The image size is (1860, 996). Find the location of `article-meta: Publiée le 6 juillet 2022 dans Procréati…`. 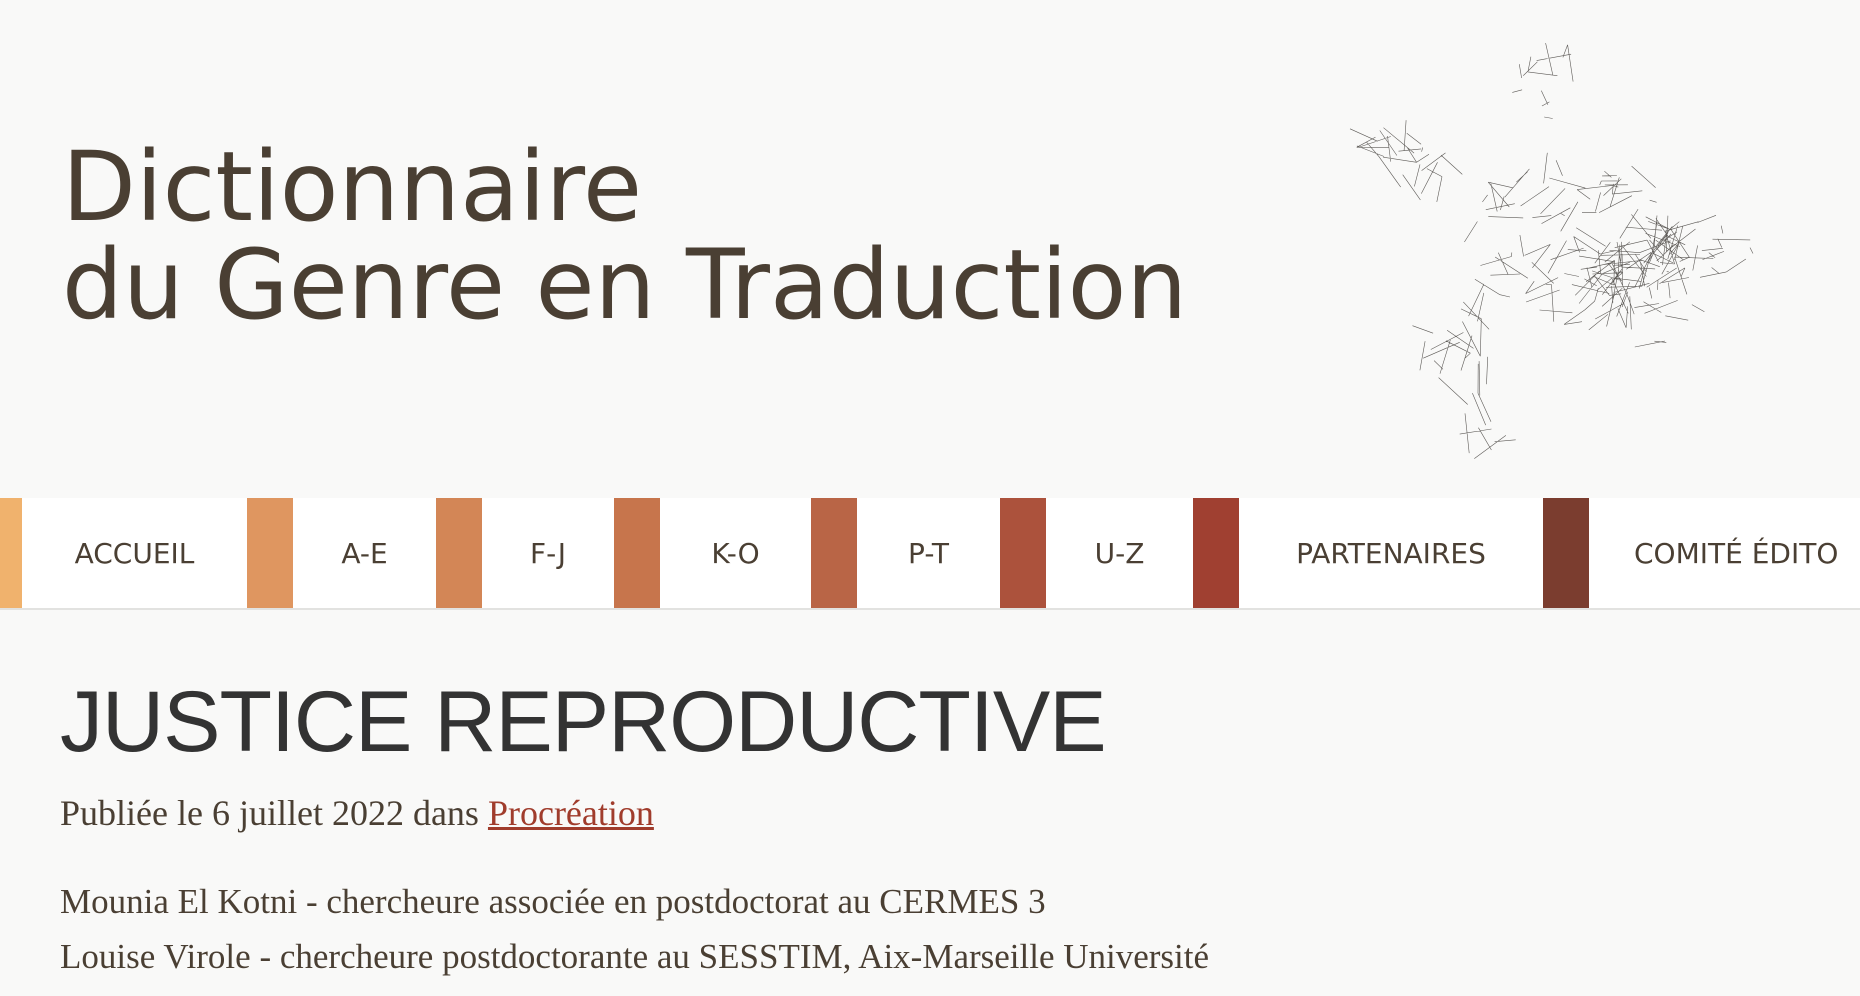

article-meta: Publiée le 6 juillet 2022 dans Procréati… is located at coordinates (634, 813).